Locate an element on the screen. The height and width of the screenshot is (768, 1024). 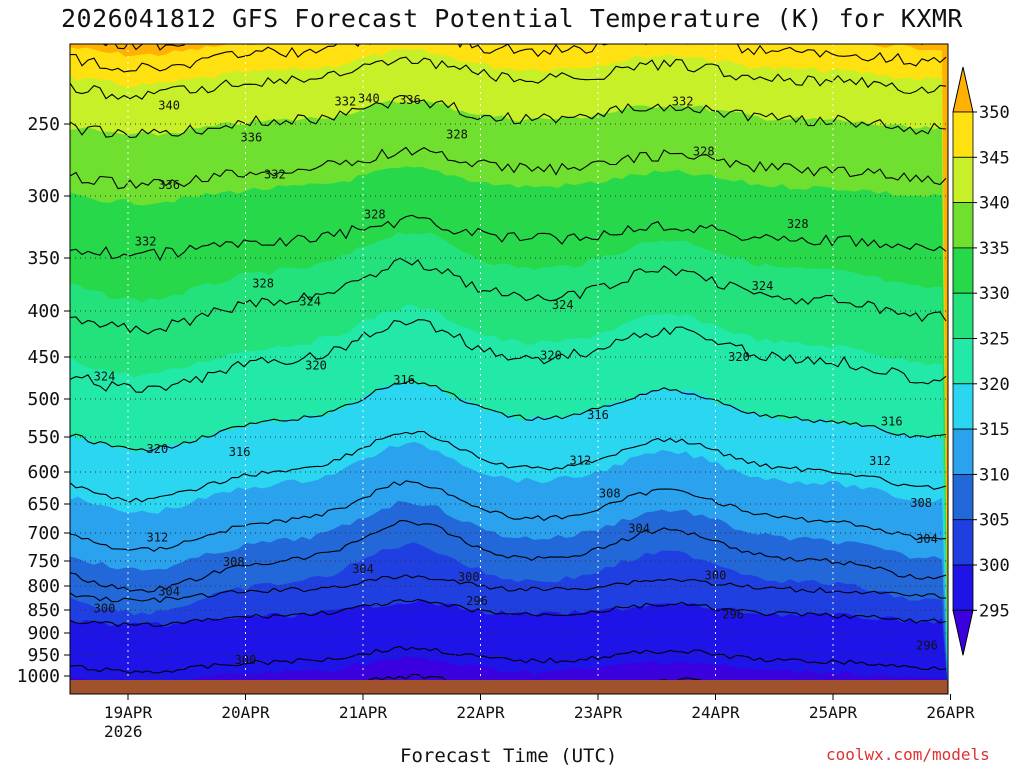
y-tick-label: 750 is located at coordinates (43, 561).